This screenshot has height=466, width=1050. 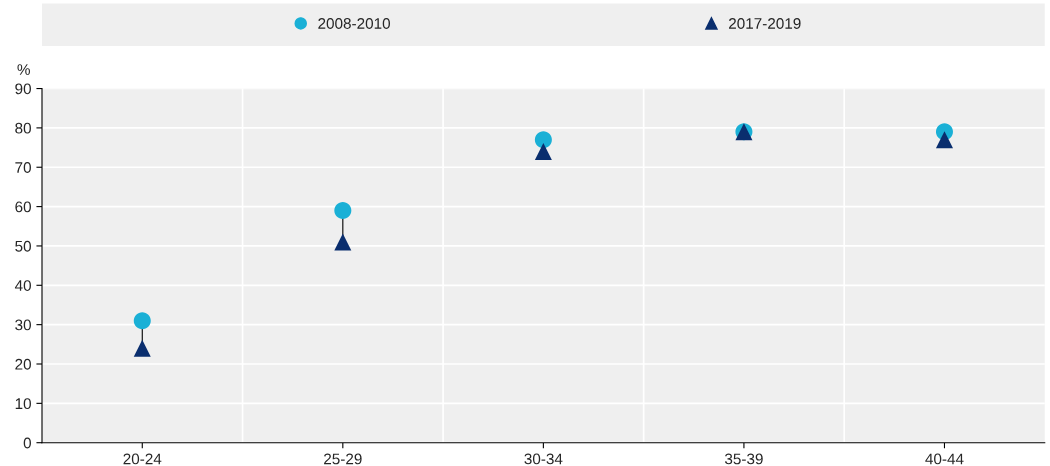 I want to click on y-tick-label: 20, so click(x=23, y=364).